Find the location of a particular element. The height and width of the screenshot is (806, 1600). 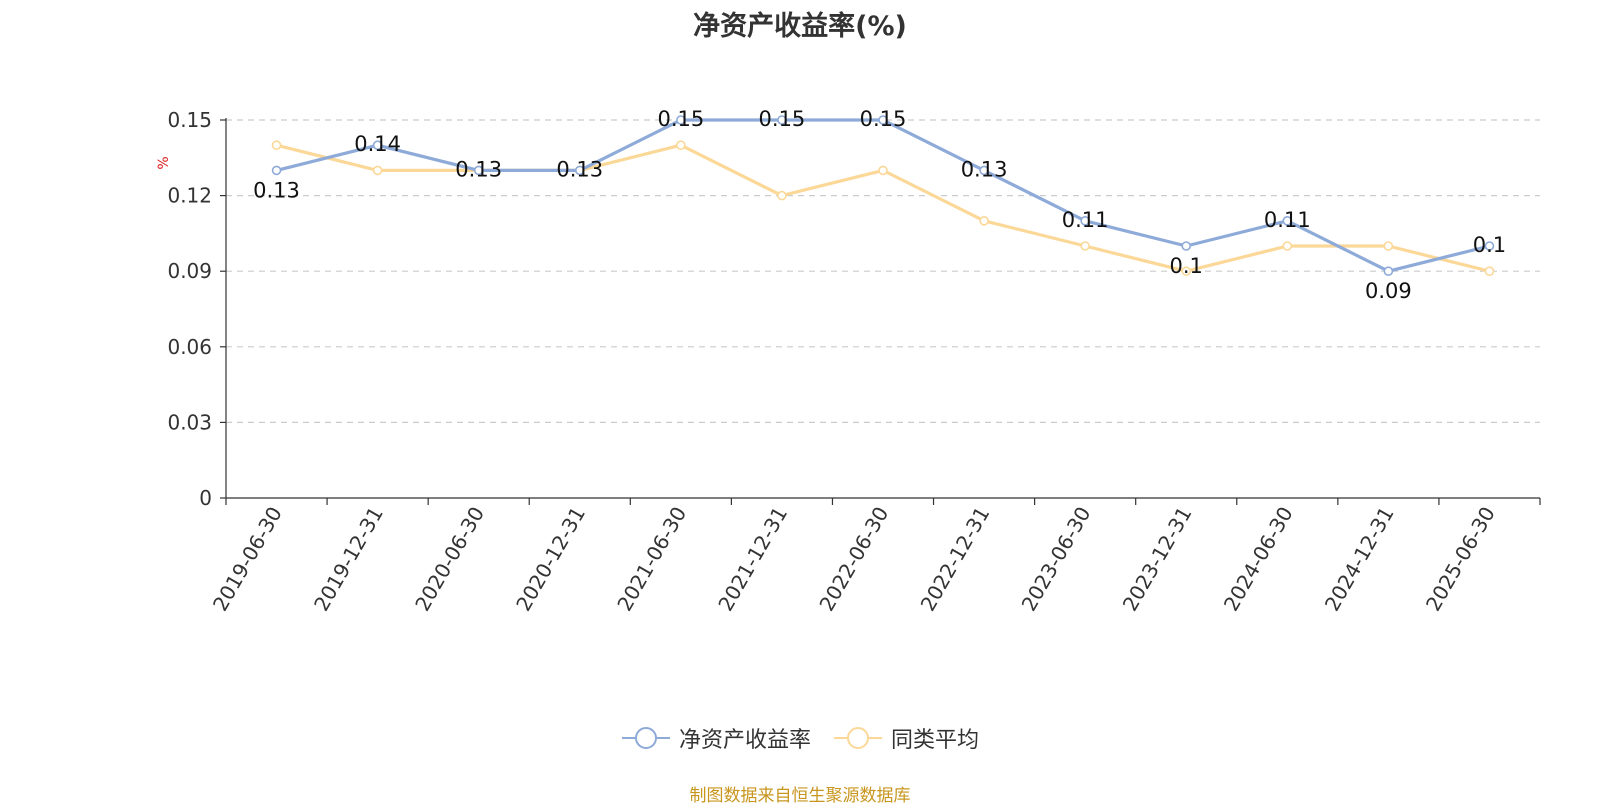

legend-peer-line-icon is located at coordinates (858, 738).